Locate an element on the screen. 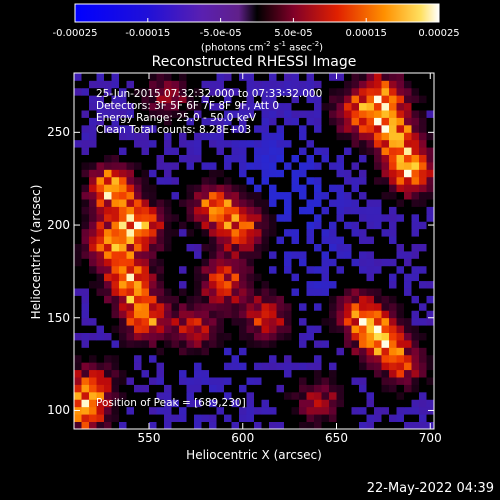 Image resolution: width=500 pixels, height=500 pixels. plot-date: 22-May-2022 04:39 is located at coordinates (430, 488).